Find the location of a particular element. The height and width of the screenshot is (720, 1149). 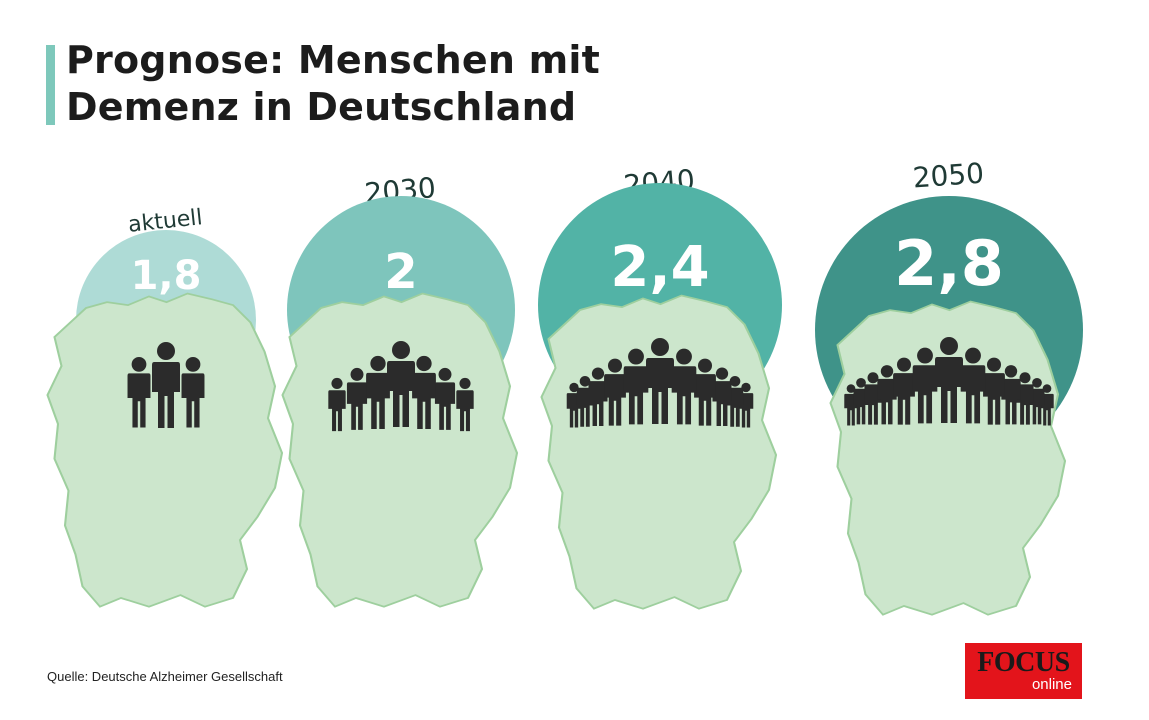

germany-map-2030 is located at coordinates (400, 450).